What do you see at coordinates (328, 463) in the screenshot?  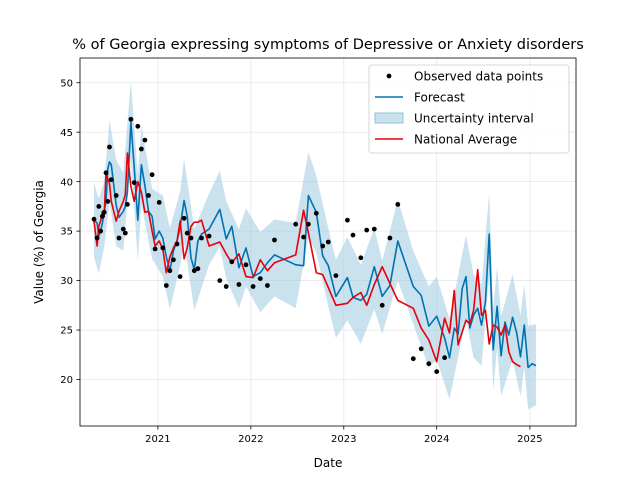 I see `x-axis-label: Date` at bounding box center [328, 463].